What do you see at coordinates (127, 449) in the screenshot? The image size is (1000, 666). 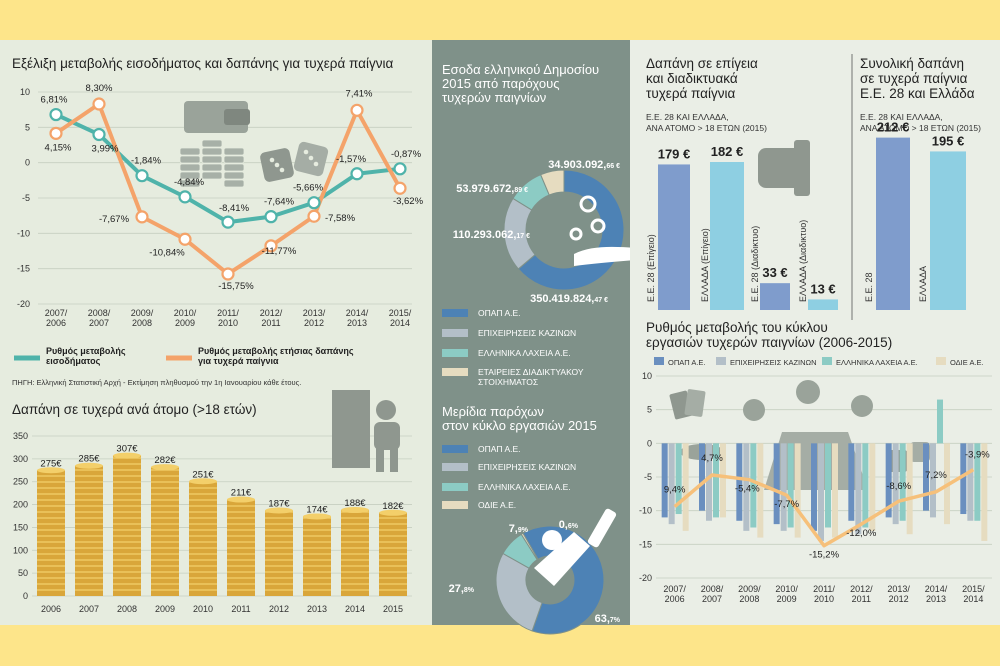 I see `bar-value-label: 307€` at bounding box center [127, 449].